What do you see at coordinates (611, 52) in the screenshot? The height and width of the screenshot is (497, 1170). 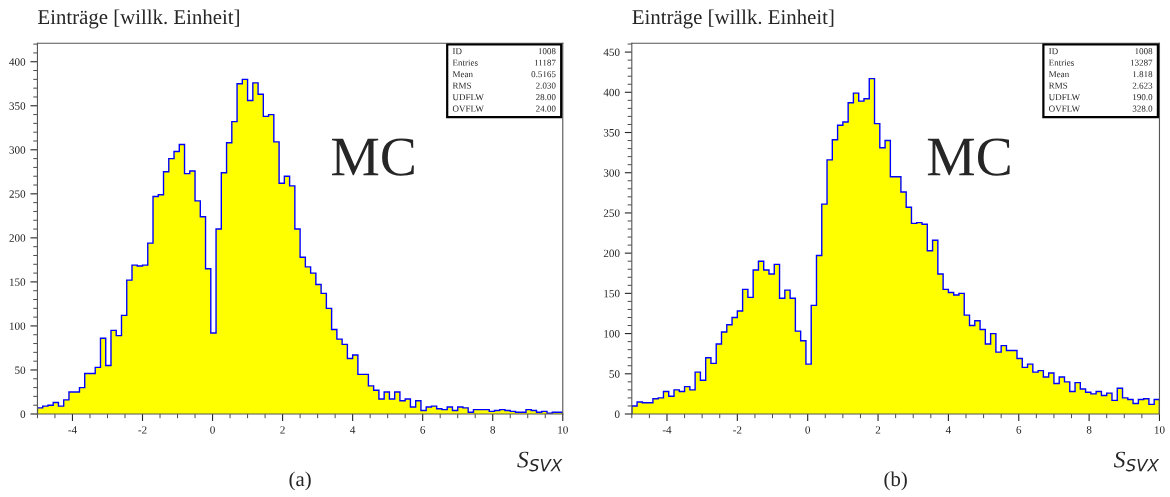 I see `y-tick-label: 450` at bounding box center [611, 52].